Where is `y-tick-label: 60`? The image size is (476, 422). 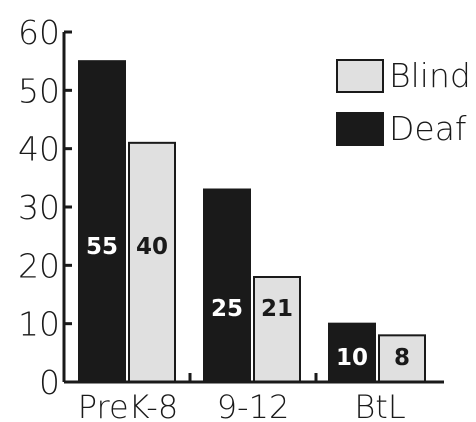 y-tick-label: 60 is located at coordinates (39, 32).